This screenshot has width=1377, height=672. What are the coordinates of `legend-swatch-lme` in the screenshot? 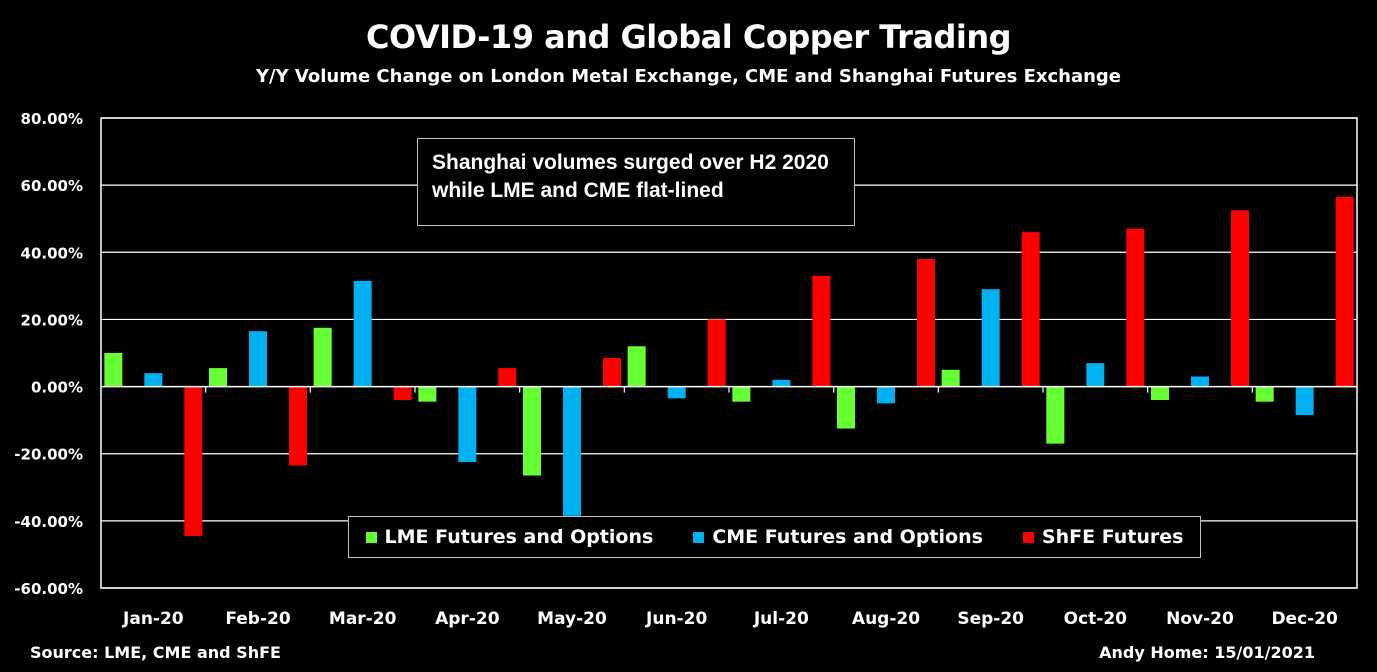 It's located at (371, 537).